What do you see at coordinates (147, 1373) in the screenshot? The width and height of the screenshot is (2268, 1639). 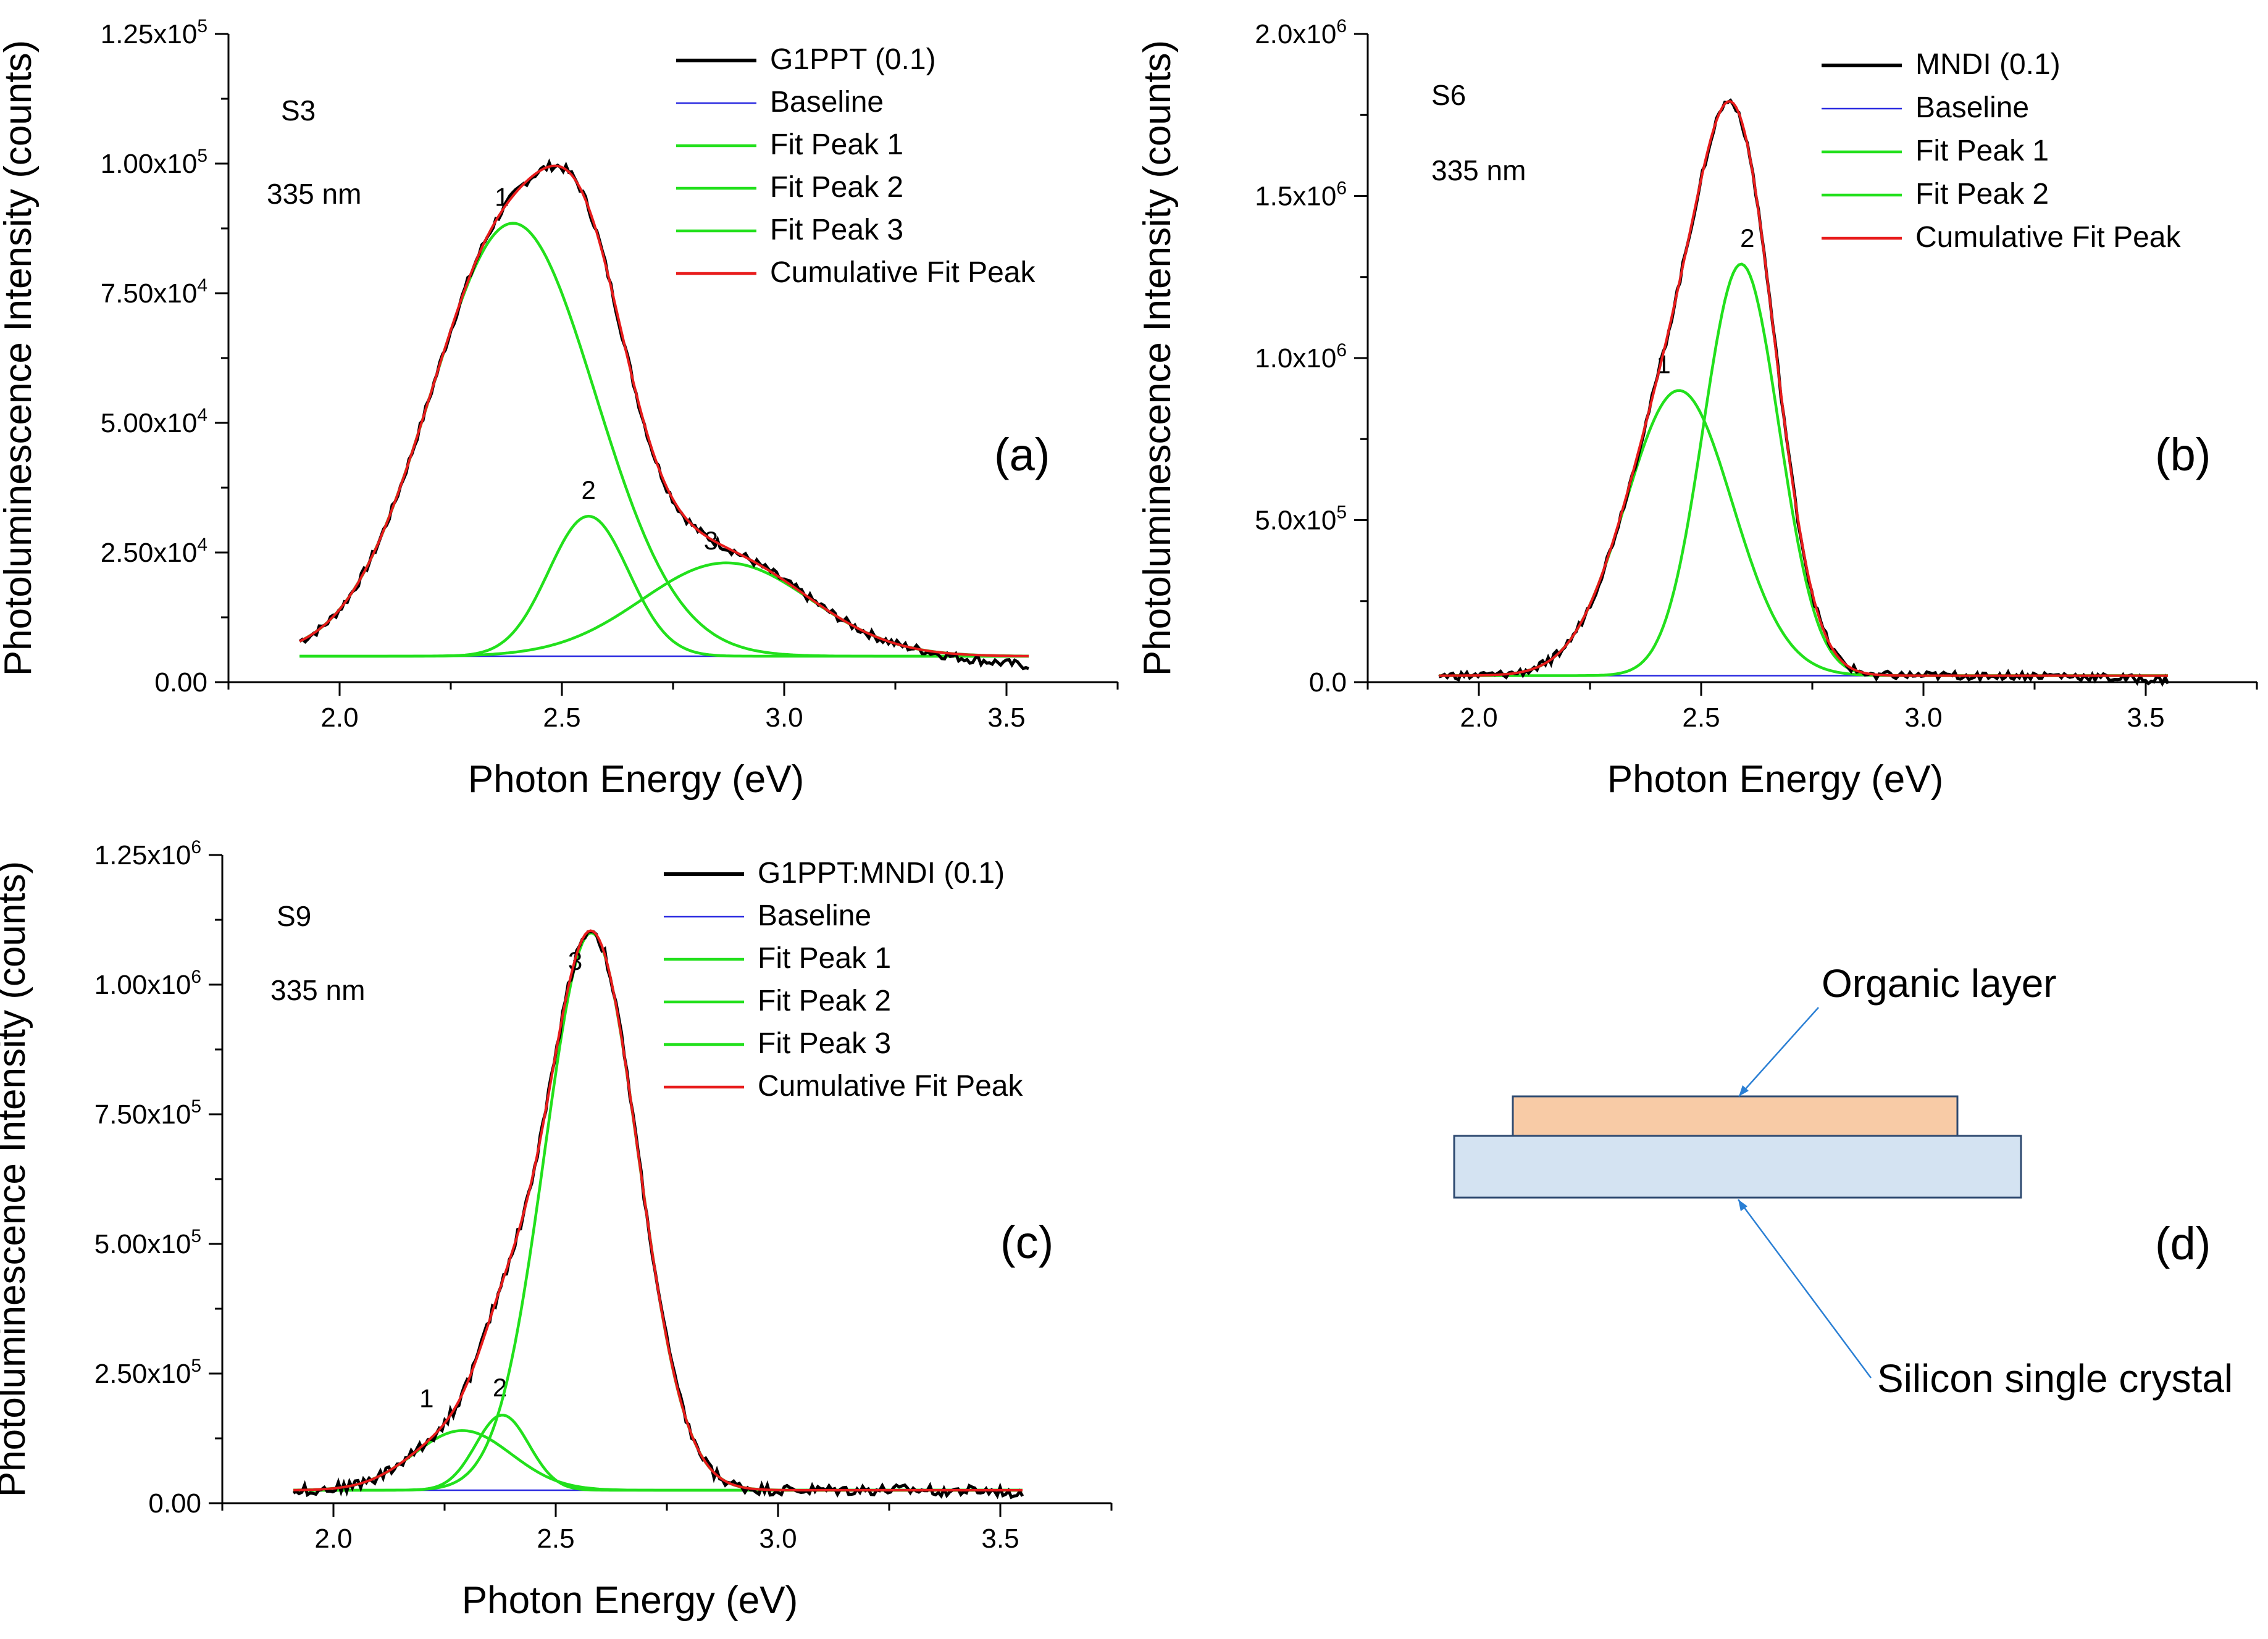 I see `y-tick-label: 2.50x10⁵` at bounding box center [147, 1373].